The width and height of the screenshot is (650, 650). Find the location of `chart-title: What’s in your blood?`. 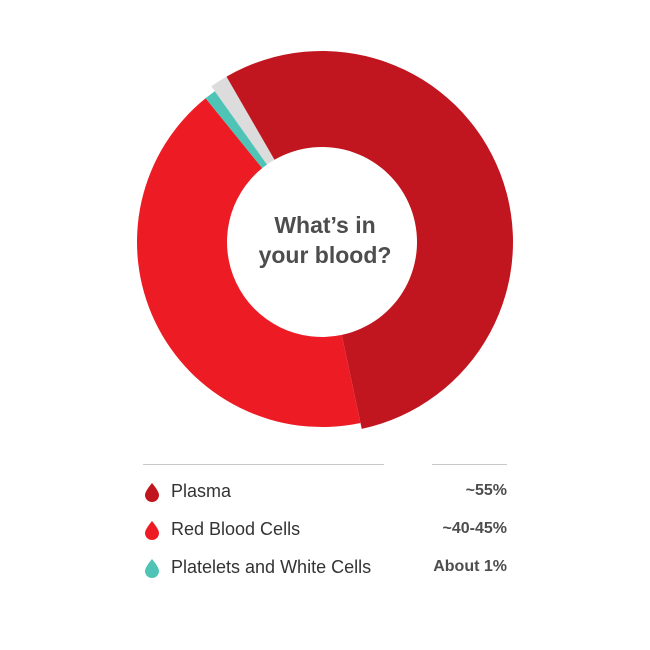

chart-title: What’s in your blood? is located at coordinates (325, 240).